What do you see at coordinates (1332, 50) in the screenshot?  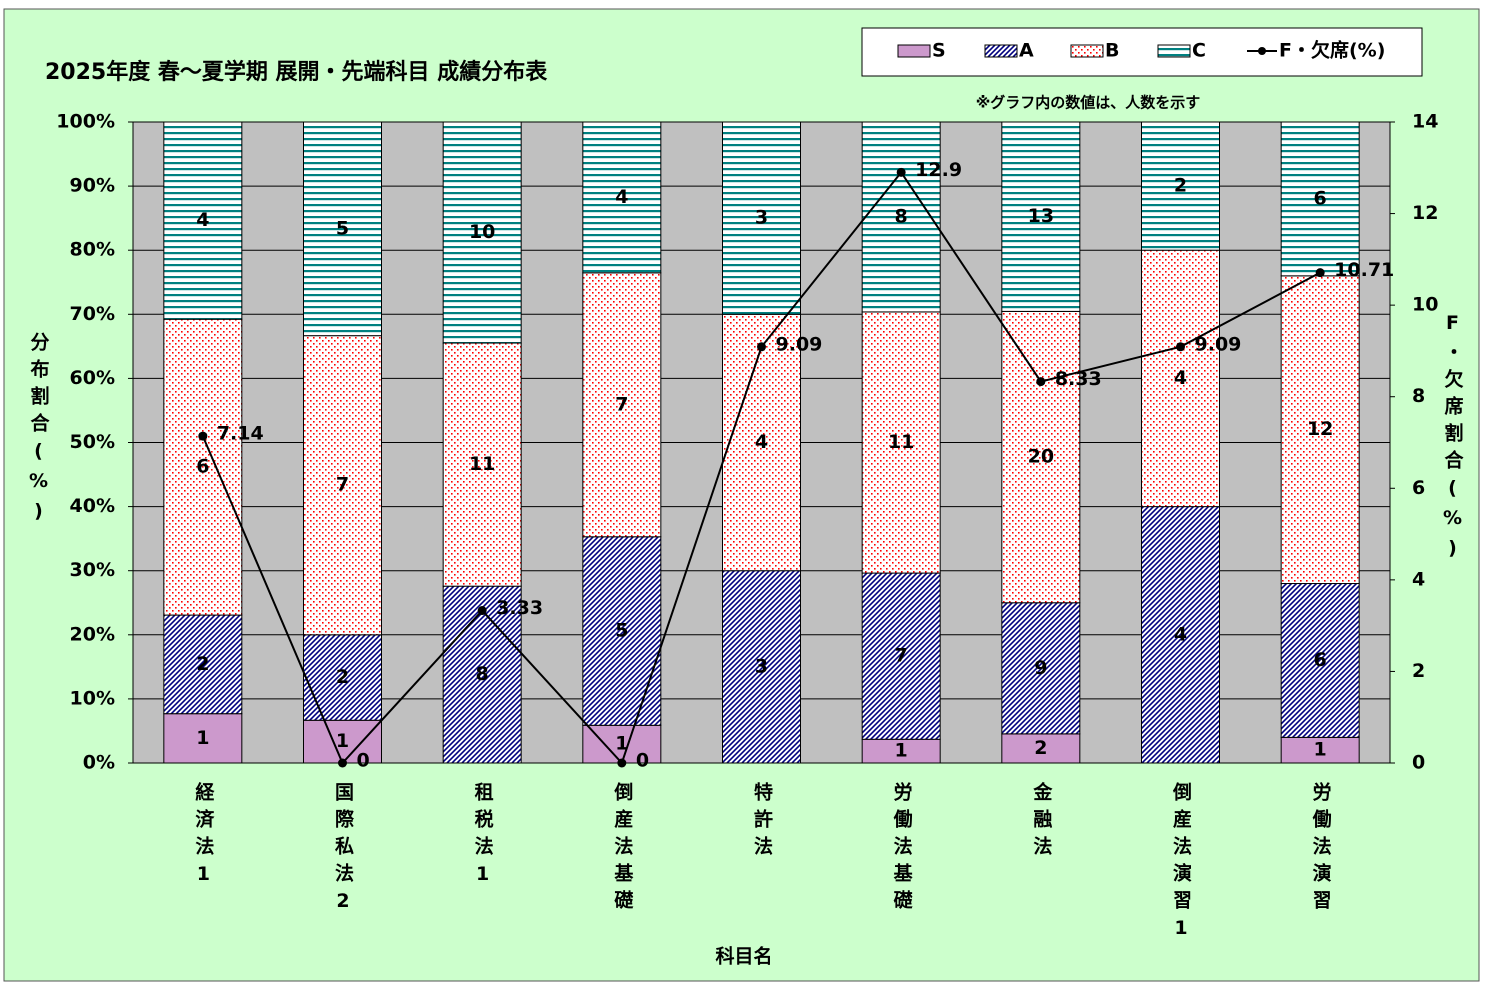 I see `legend-label: F・欠席(%)` at bounding box center [1332, 50].